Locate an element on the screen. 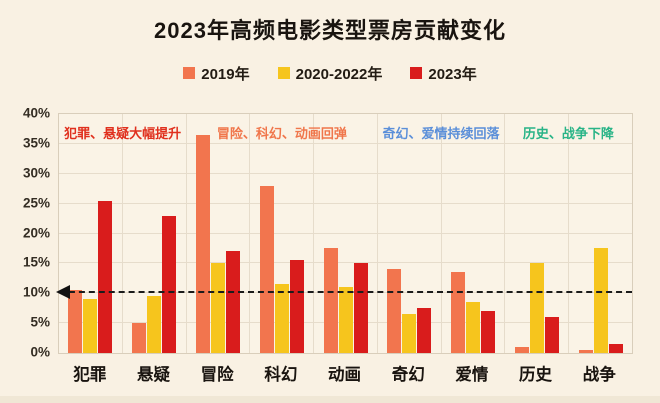 The height and width of the screenshot is (403, 660). bar-group-科幻 is located at coordinates (282, 233).